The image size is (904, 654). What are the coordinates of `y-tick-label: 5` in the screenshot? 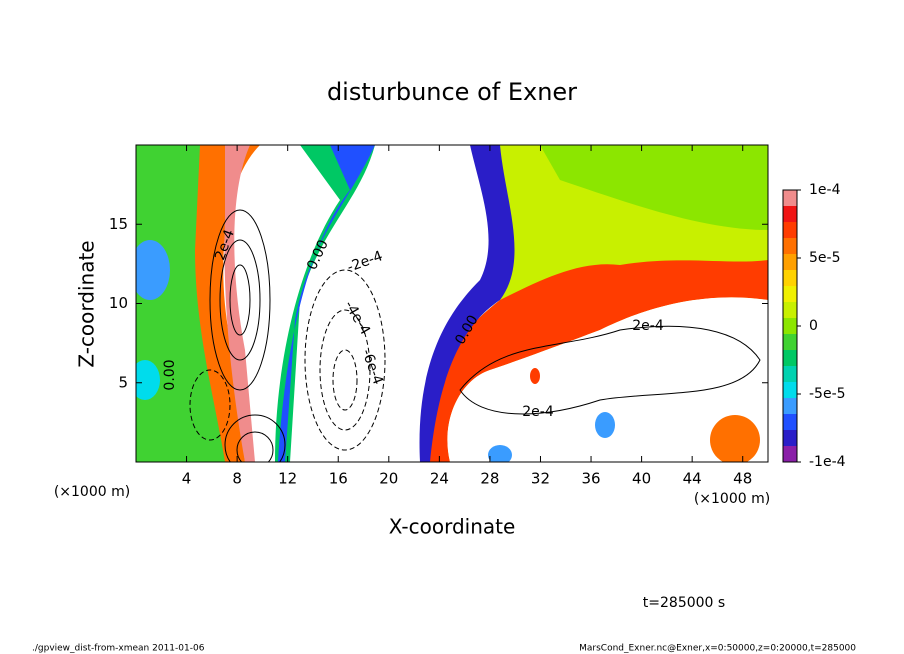 It's located at (123, 382).